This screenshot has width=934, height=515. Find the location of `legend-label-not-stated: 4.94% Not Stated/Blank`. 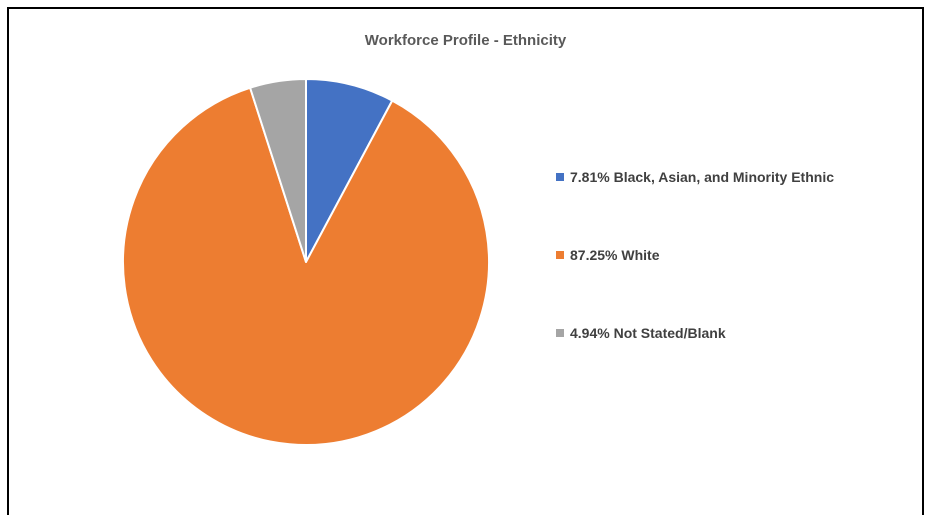

legend-label-not-stated: 4.94% Not Stated/Blank is located at coordinates (648, 333).